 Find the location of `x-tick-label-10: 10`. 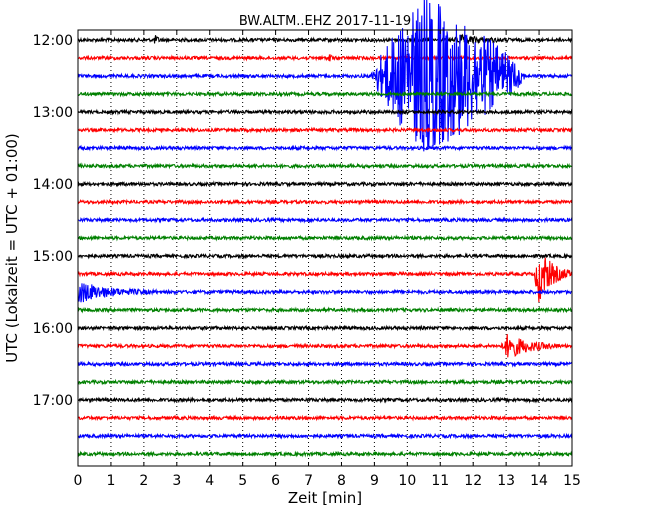

x-tick-label-10: 10 is located at coordinates (407, 481).